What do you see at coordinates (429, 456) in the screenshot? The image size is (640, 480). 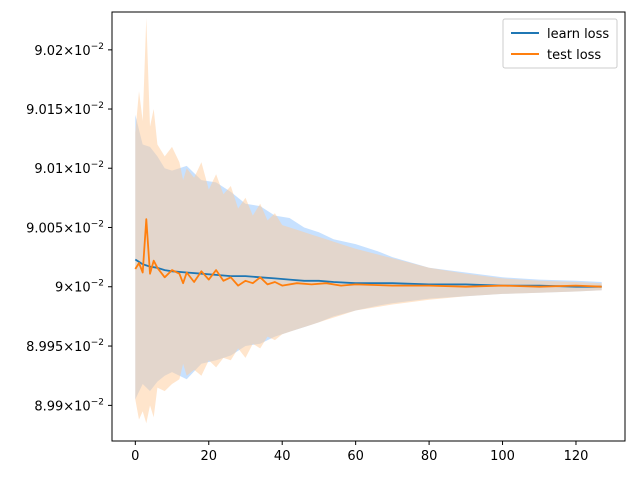 I see `x-tick-label: 80` at bounding box center [429, 456].